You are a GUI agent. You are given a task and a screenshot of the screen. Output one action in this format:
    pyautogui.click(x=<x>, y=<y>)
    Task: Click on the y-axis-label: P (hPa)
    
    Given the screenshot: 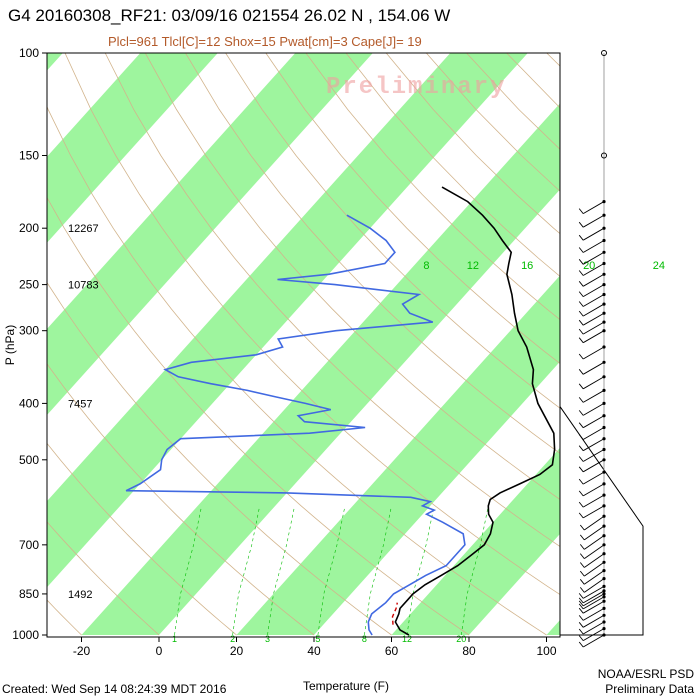 What is the action you would take?
    pyautogui.click(x=10, y=345)
    